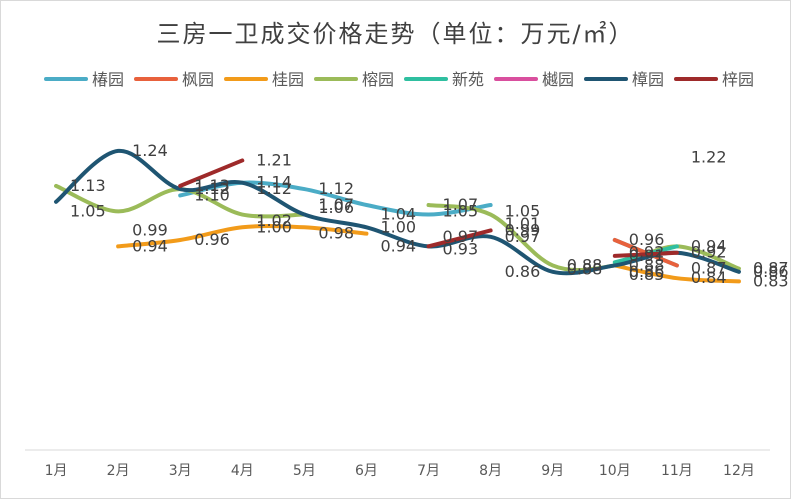 The height and width of the screenshot is (499, 791). Describe the element at coordinates (523, 223) in the screenshot. I see `data-label: 1.01` at that location.